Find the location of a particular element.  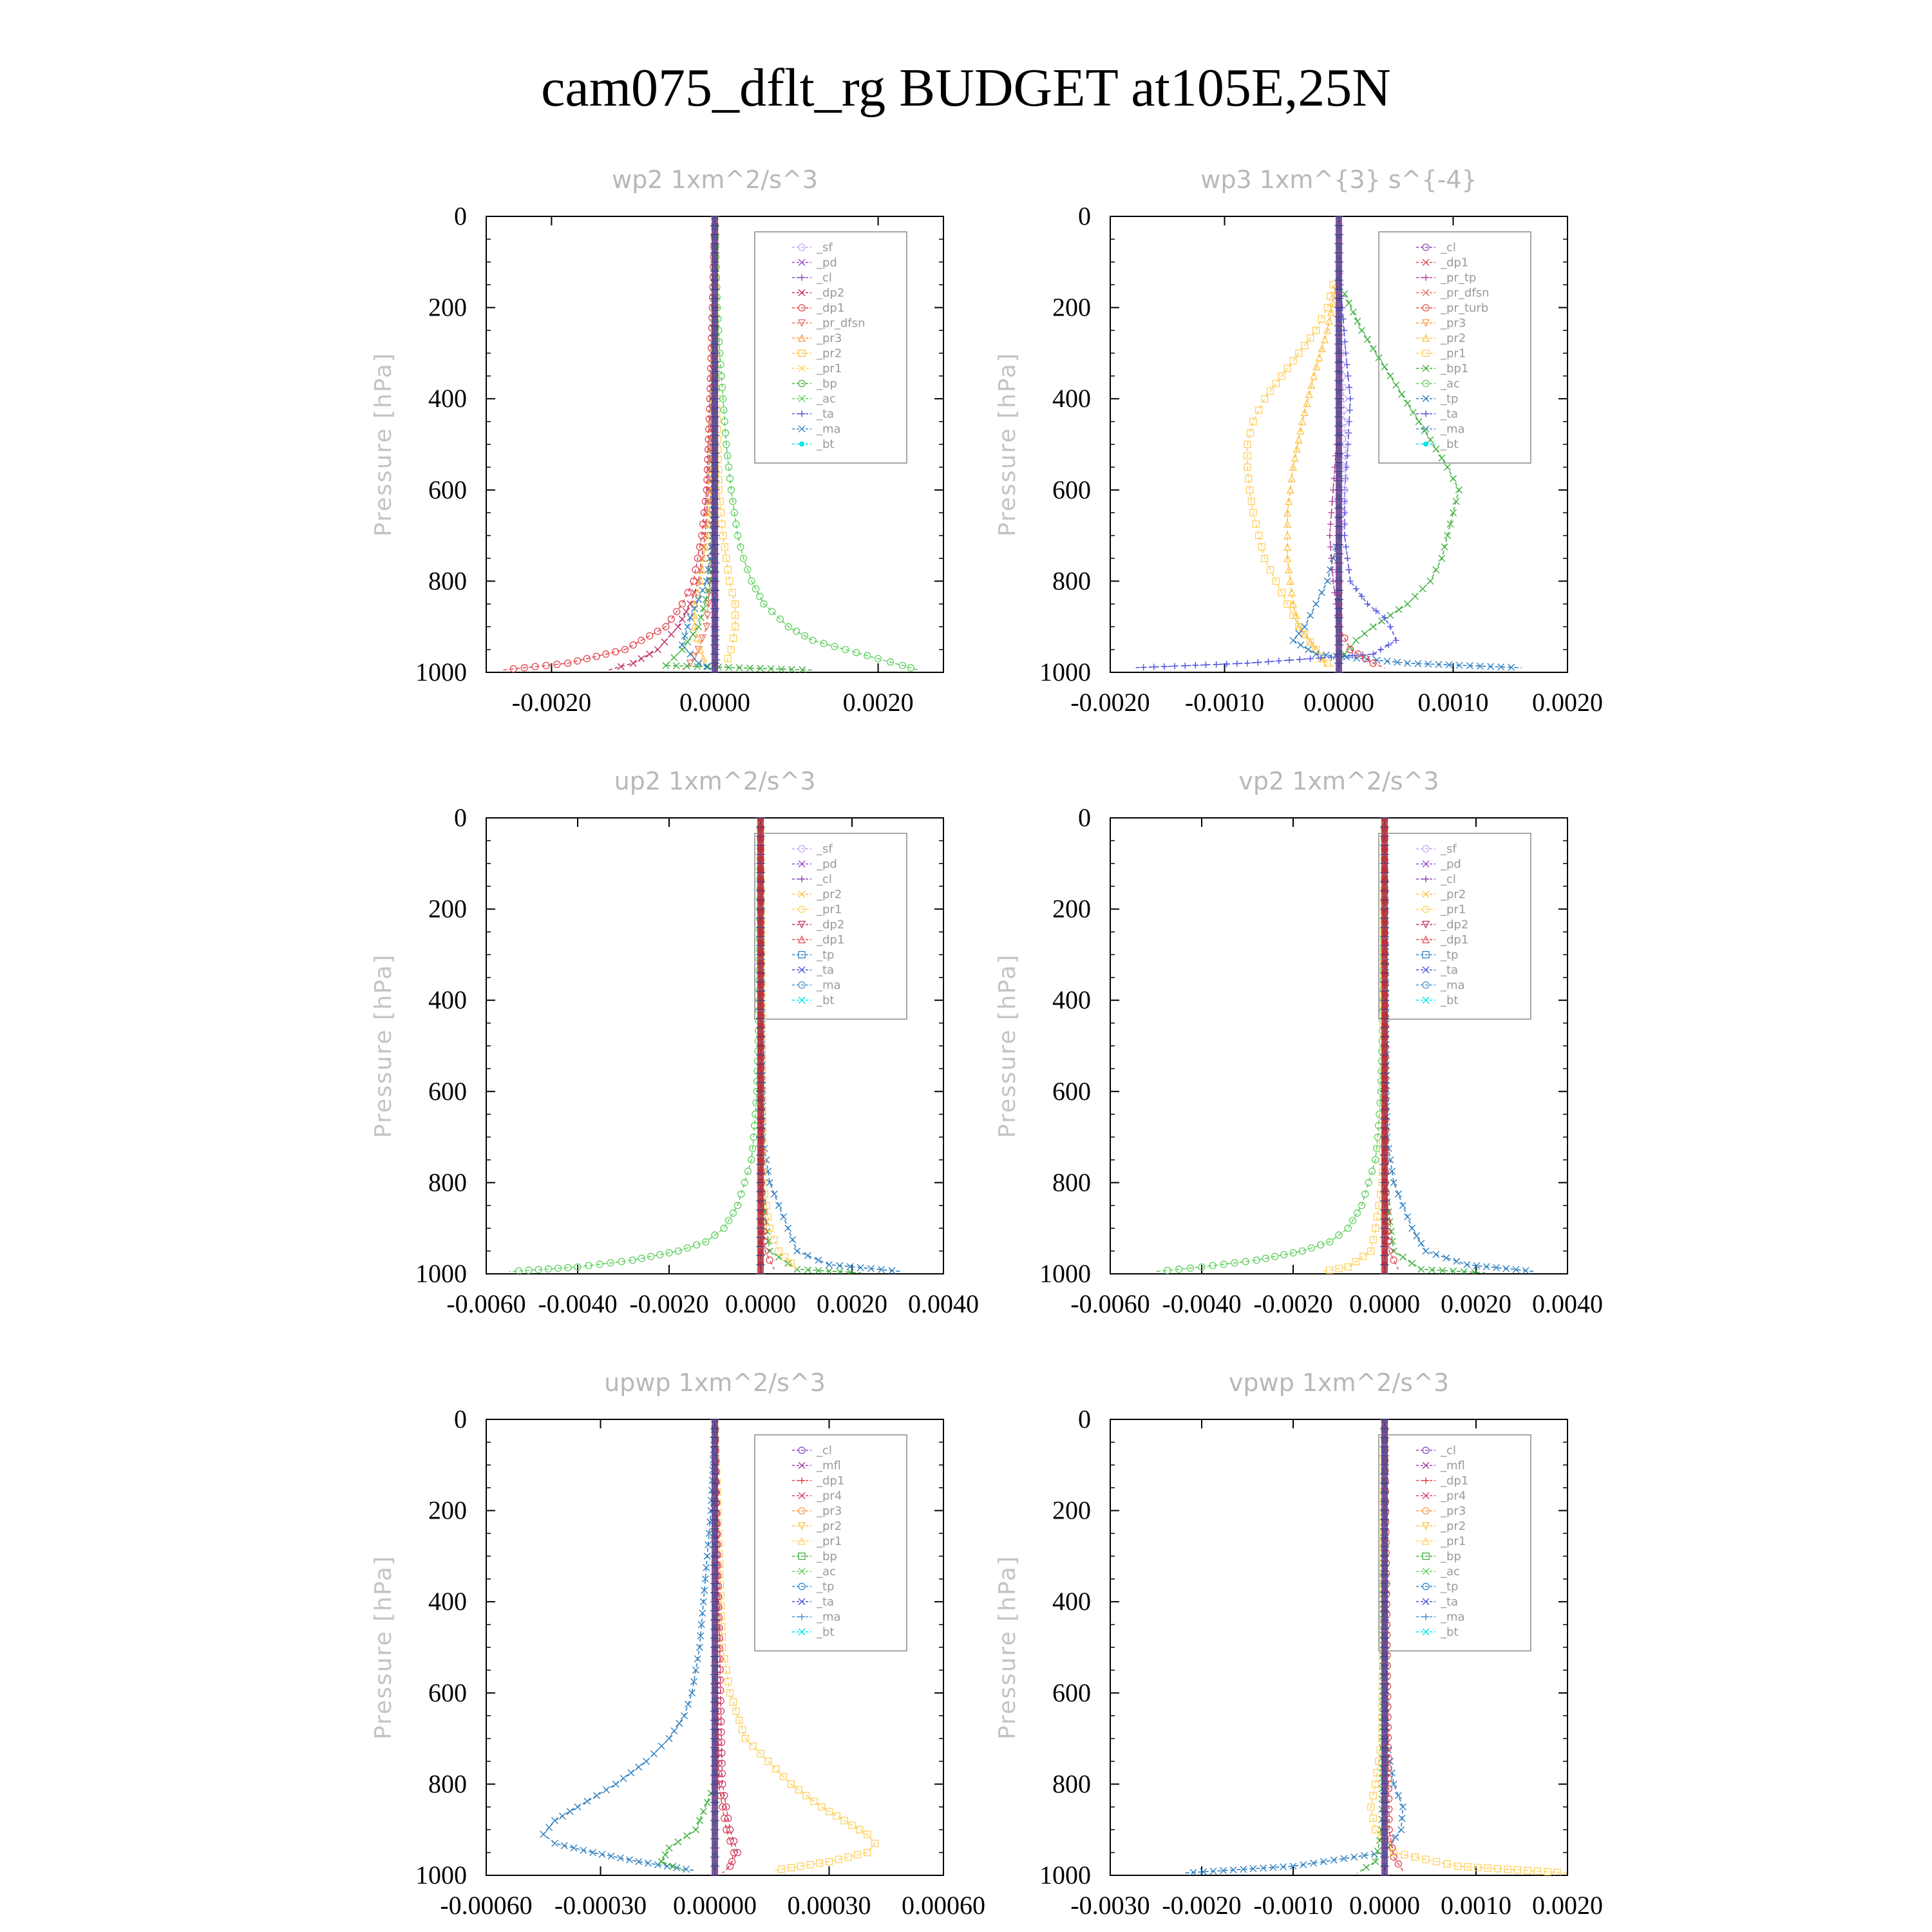

legend-box is located at coordinates (1454, 348).